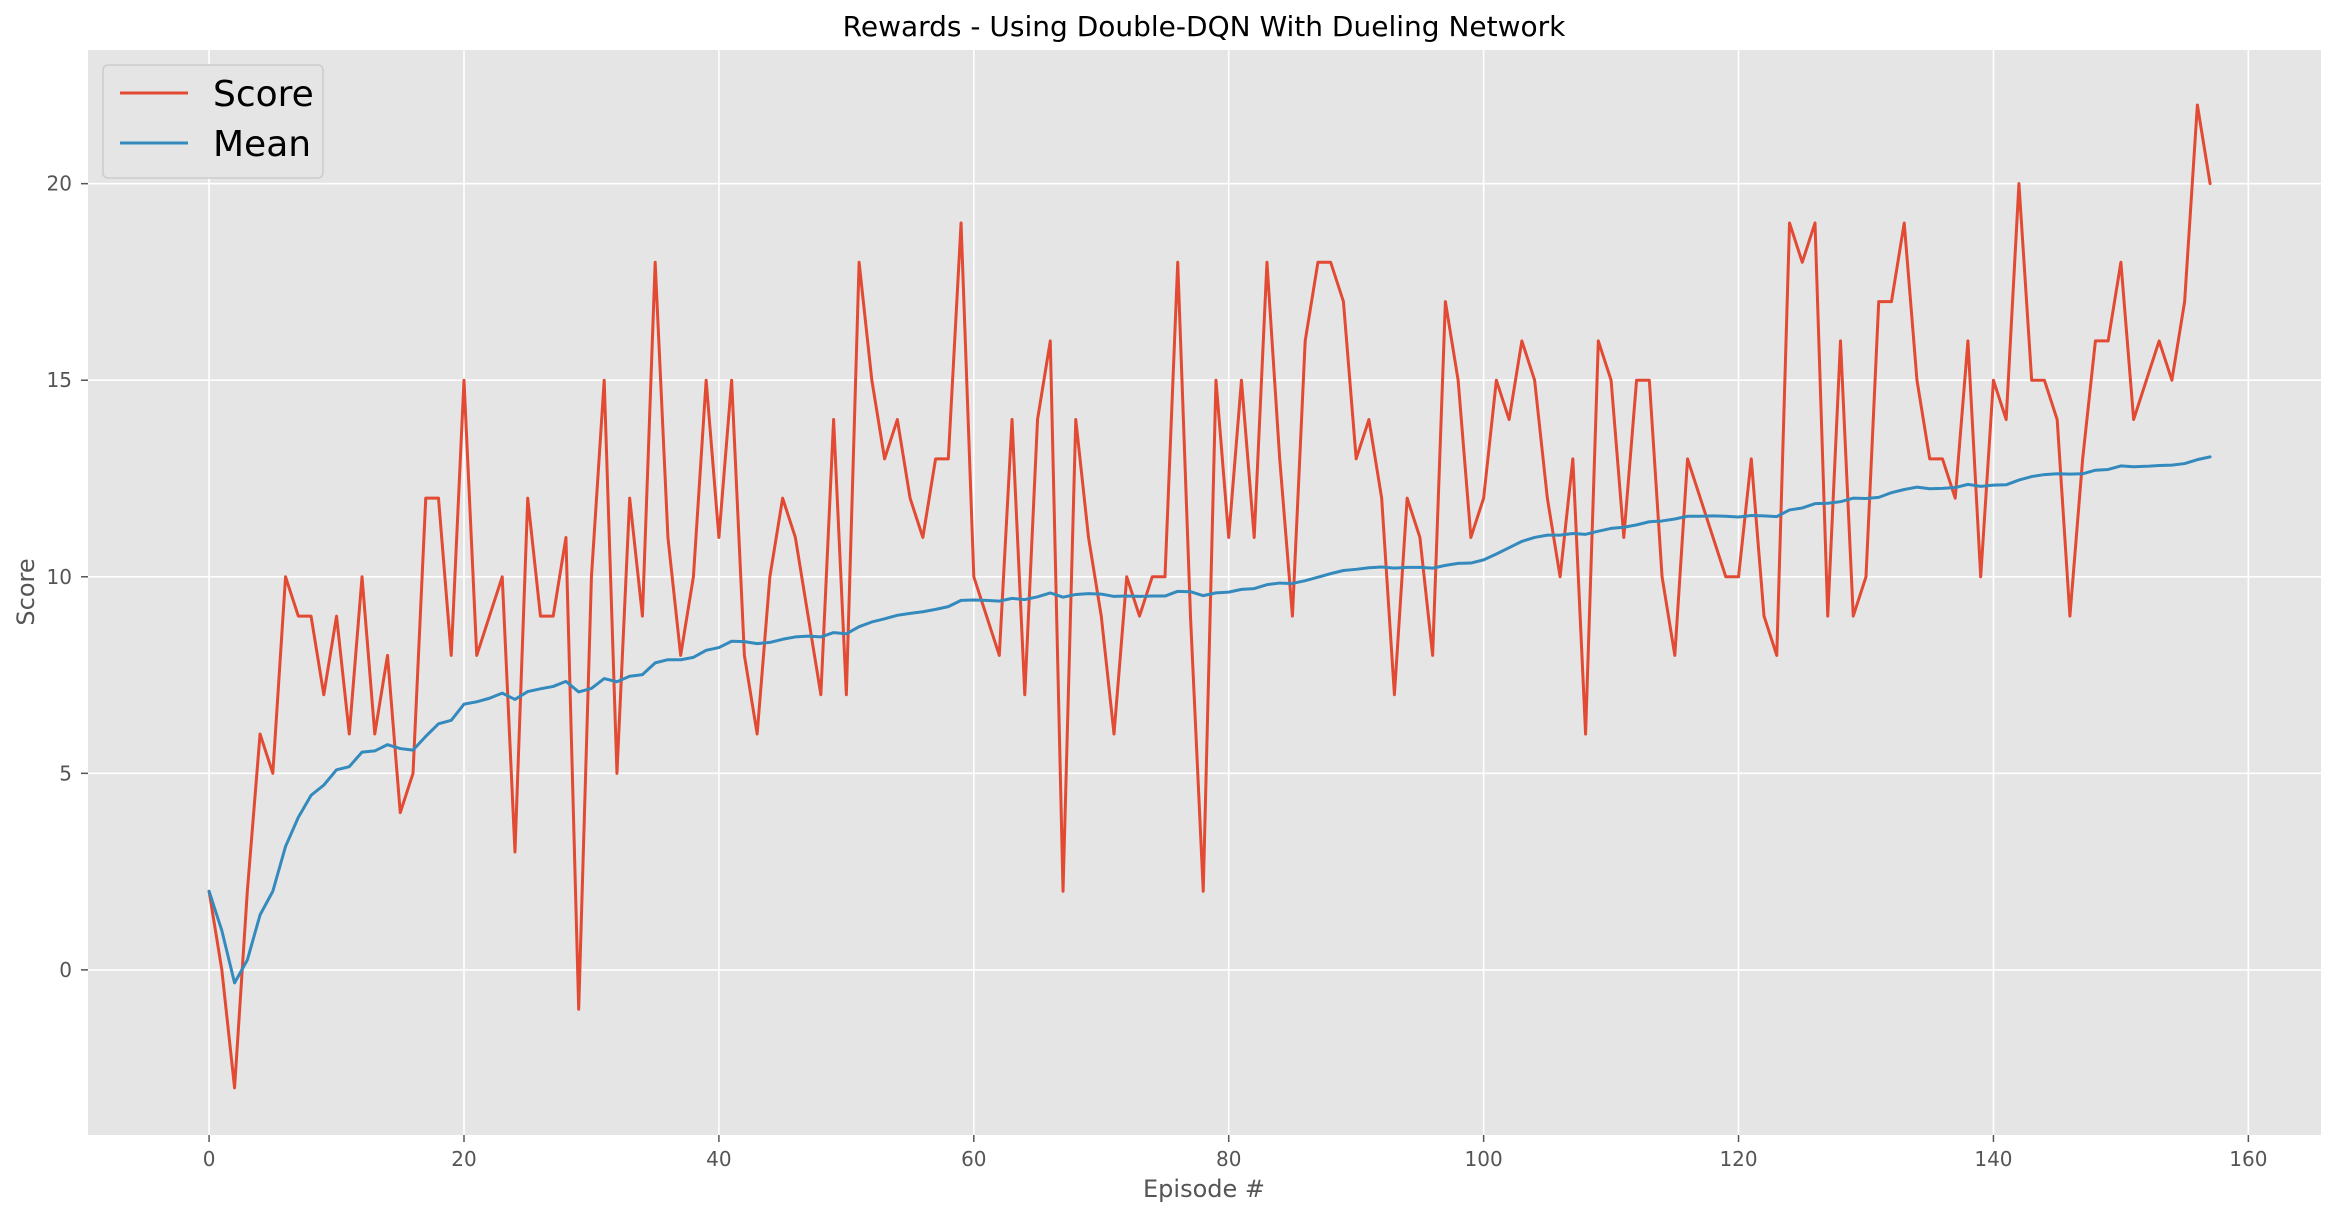  I want to click on legend: Score Mean, so click(213, 121).